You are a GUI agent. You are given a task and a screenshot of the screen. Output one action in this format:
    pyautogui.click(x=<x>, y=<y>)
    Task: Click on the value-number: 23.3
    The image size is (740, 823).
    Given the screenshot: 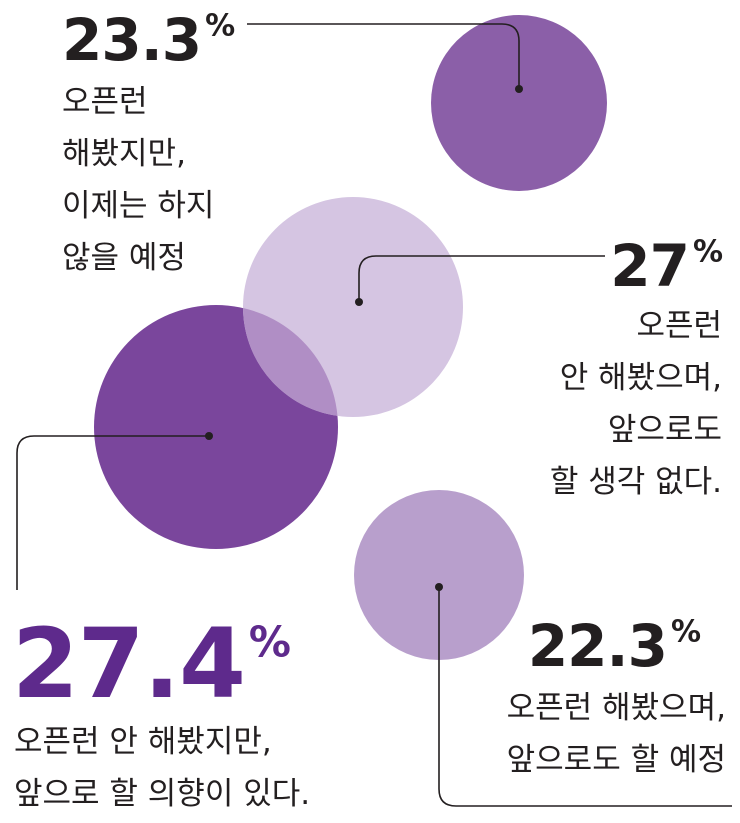 What is the action you would take?
    pyautogui.click(x=131, y=40)
    